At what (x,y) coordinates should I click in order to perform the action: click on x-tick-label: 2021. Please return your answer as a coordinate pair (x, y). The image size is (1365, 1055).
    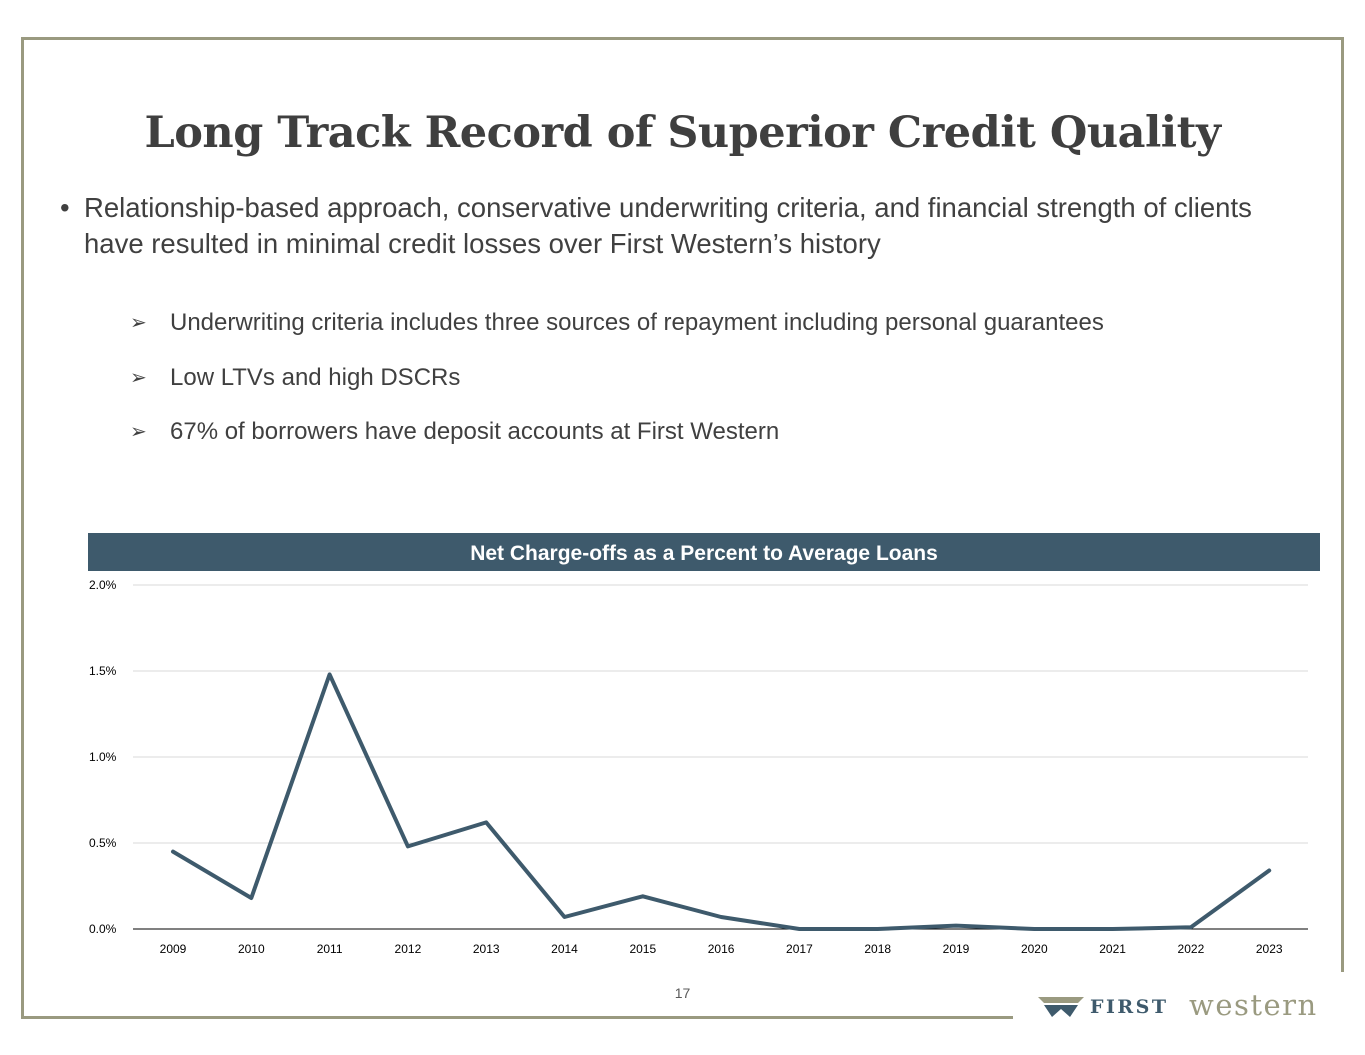
    Looking at the image, I should click on (1112, 949).